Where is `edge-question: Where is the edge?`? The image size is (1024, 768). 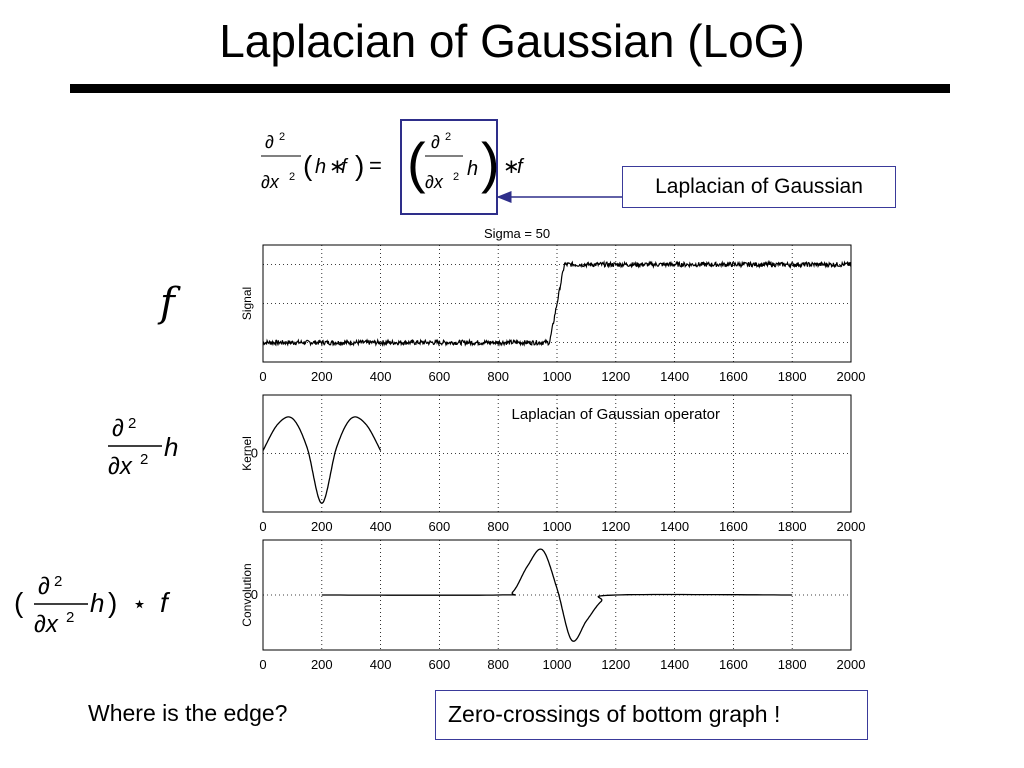 edge-question: Where is the edge? is located at coordinates (188, 713).